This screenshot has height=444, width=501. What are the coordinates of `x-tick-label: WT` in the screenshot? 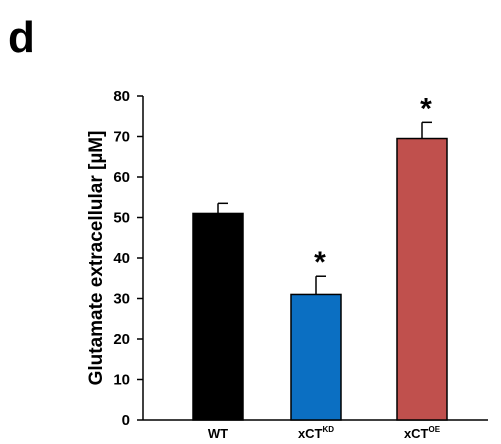 It's located at (218, 433).